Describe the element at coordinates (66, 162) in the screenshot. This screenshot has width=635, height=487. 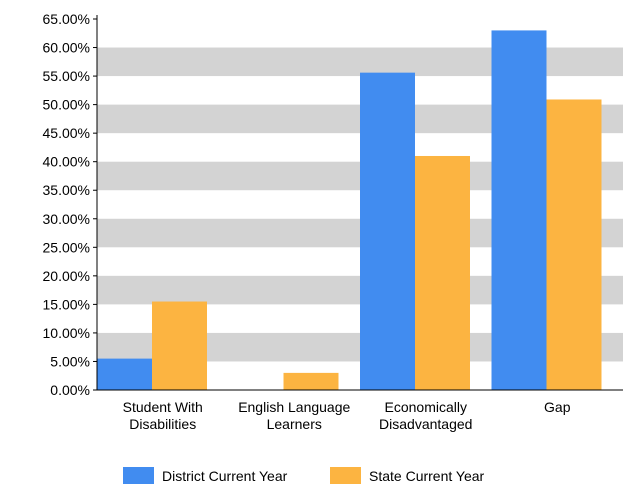
I see `y-tick-label: 40.00%` at that location.